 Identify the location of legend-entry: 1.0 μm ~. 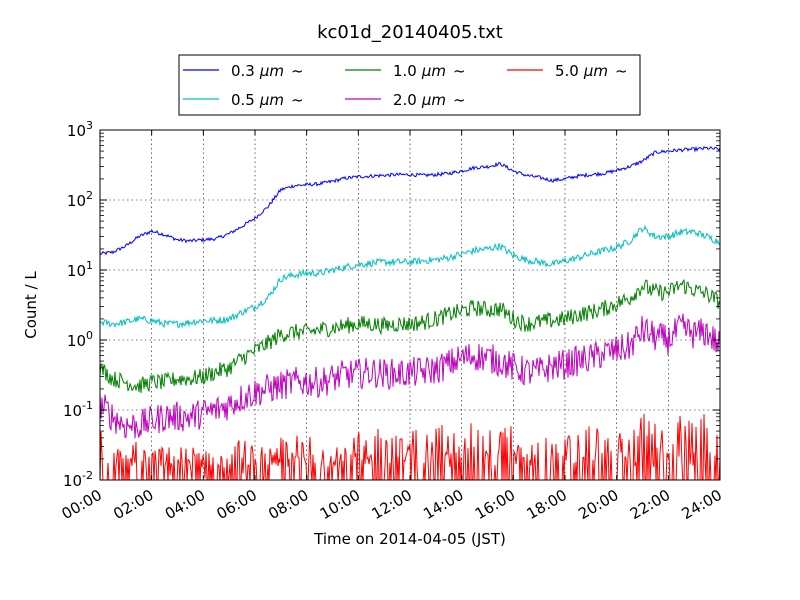
(405, 71).